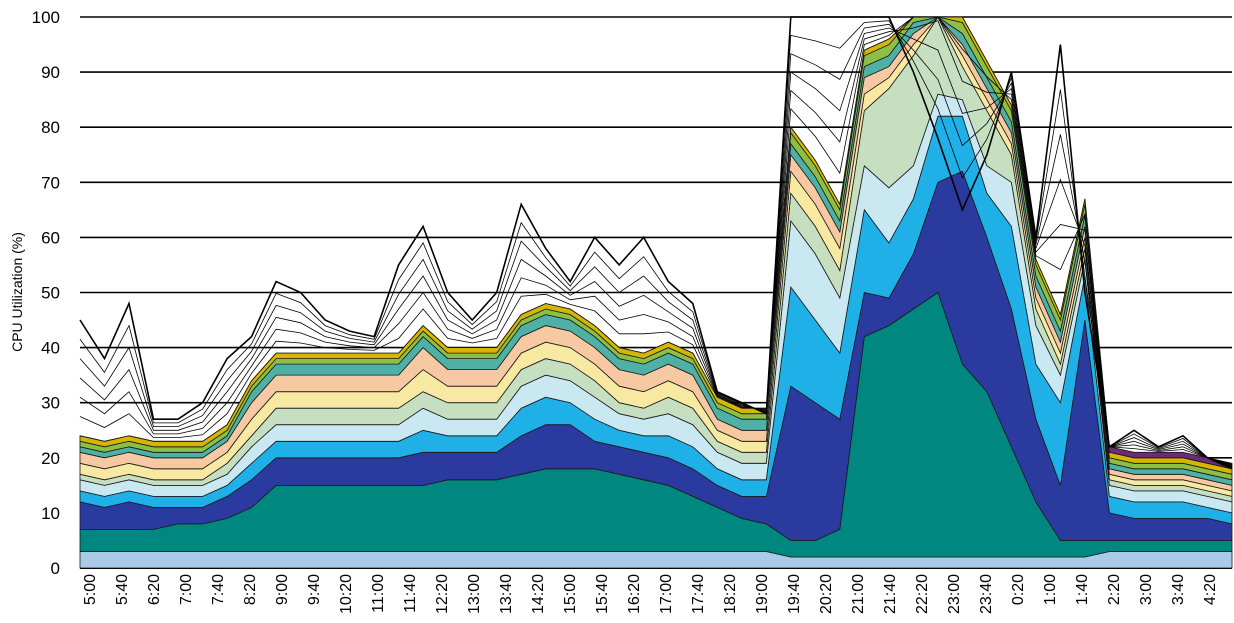  I want to click on x-tick-label: 13:00, so click(474, 594).